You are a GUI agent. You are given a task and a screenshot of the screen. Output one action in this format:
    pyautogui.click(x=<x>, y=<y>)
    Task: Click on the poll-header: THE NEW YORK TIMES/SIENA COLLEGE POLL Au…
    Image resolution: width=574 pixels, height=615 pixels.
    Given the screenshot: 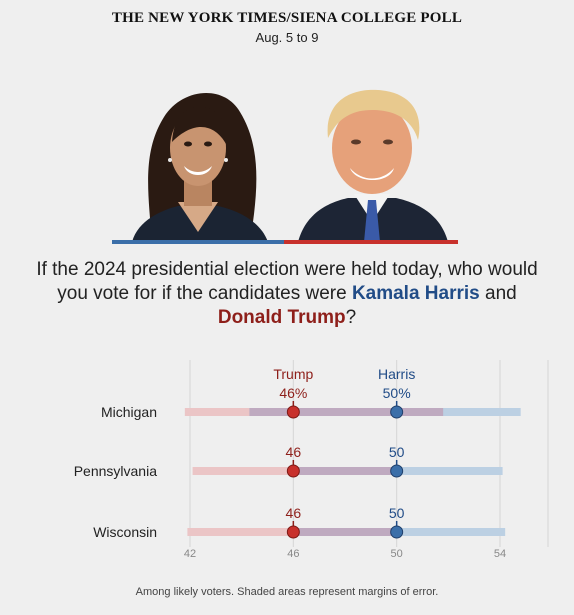 What is the action you would take?
    pyautogui.click(x=287, y=27)
    